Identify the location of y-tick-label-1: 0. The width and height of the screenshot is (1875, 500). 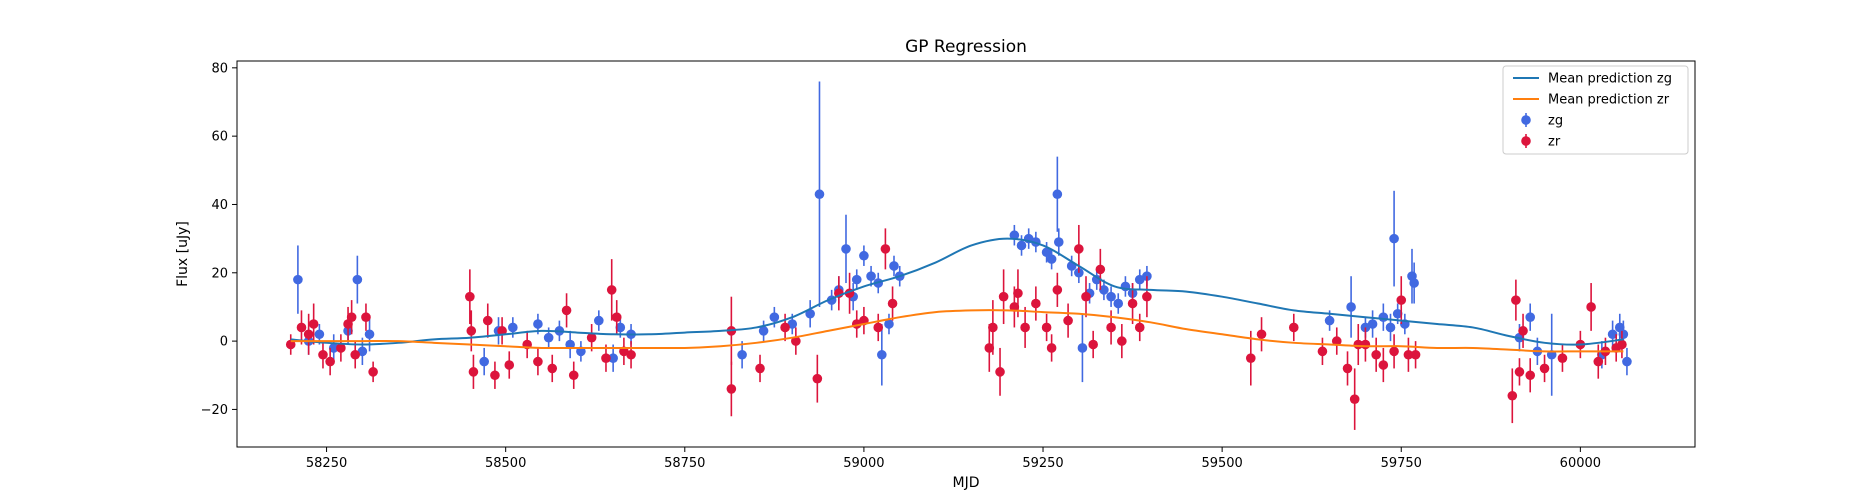
(224, 342).